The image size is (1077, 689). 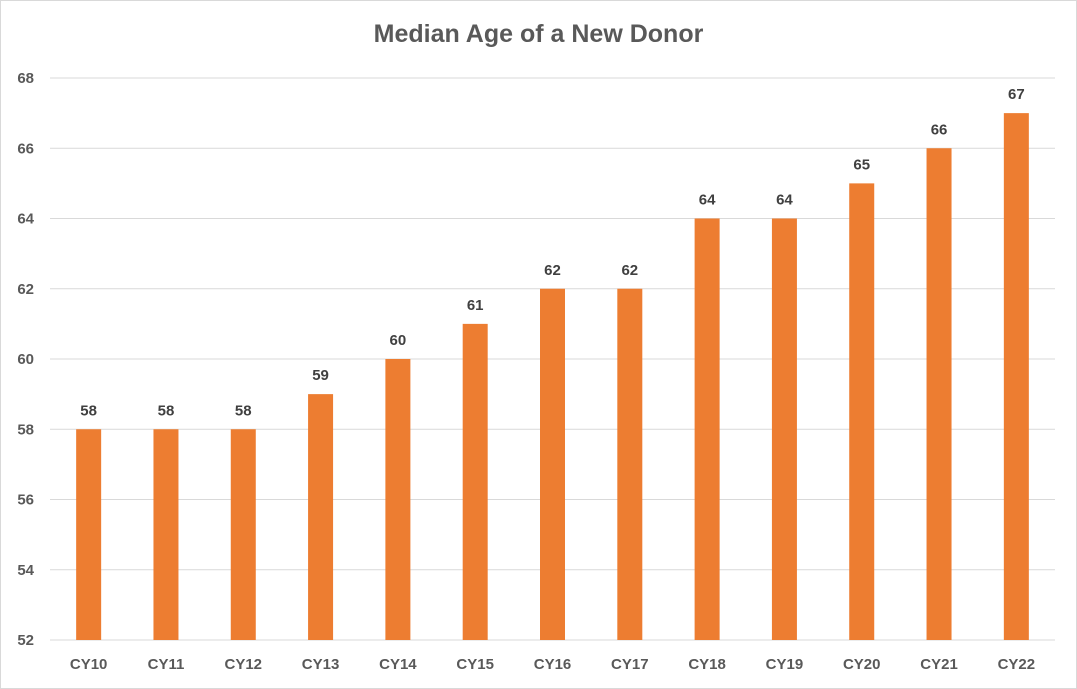 What do you see at coordinates (398, 499) in the screenshot?
I see `bar-cy14` at bounding box center [398, 499].